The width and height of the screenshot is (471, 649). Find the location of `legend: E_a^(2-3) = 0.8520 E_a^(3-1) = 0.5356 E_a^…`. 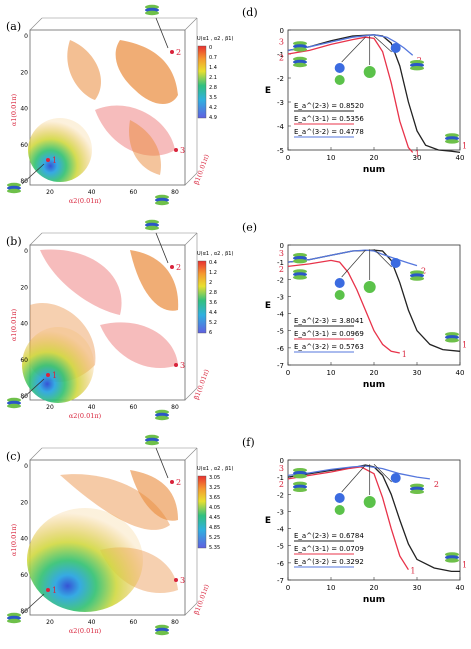

legend: E_a^(2-3) = 0.8520 E_a^(3-1) = 0.5356 E_a^… is located at coordinates (329, 120).